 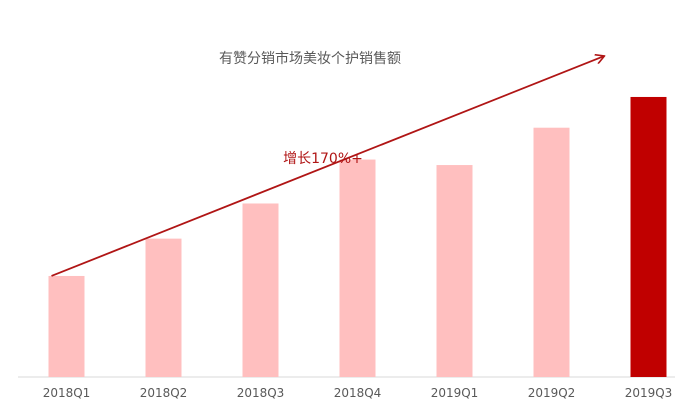 I want to click on x-tick-label: 2018Q3, so click(x=261, y=393).